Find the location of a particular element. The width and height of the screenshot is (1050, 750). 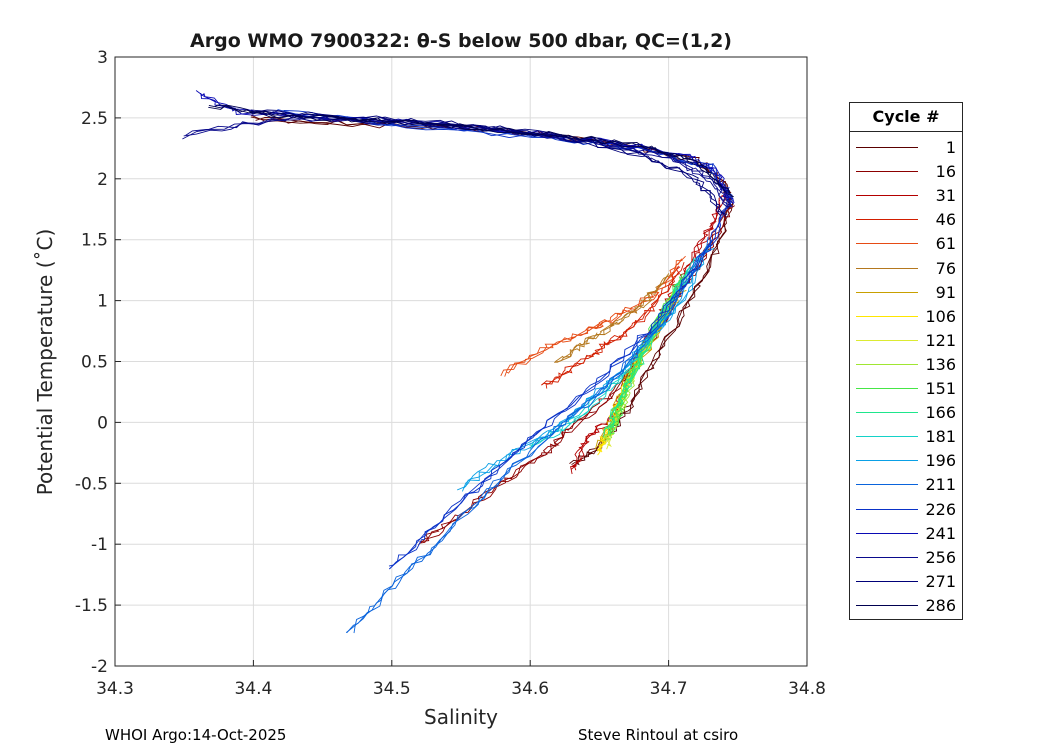

y-tick-label: -0.5 is located at coordinates (91, 484).